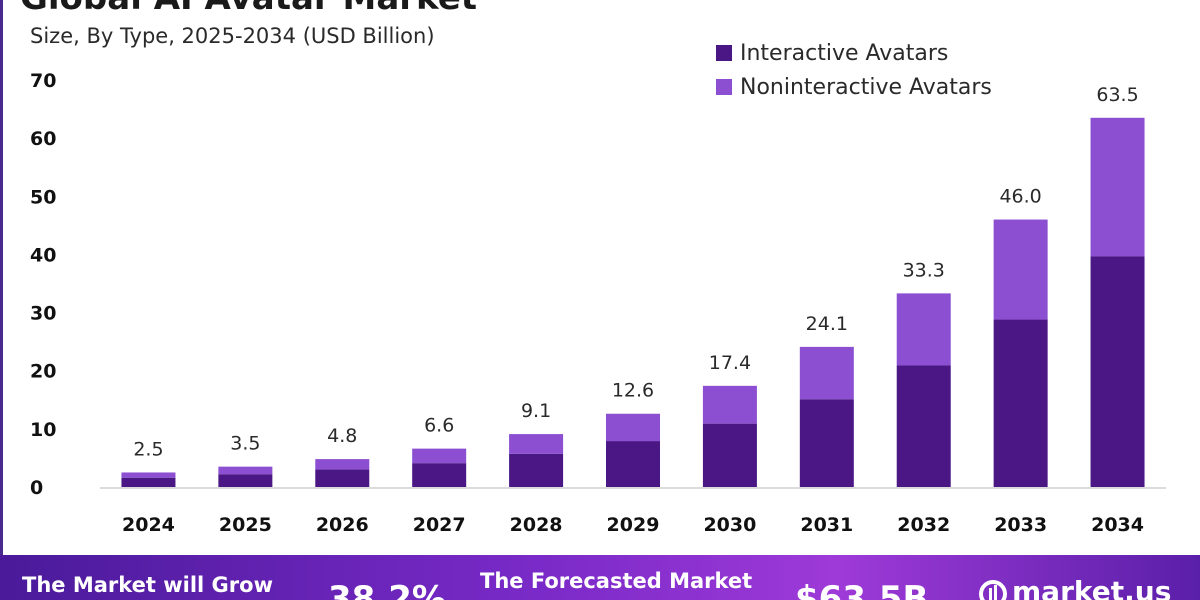  Describe the element at coordinates (342, 436) in the screenshot. I see `bar-total-label: 4.8` at that location.